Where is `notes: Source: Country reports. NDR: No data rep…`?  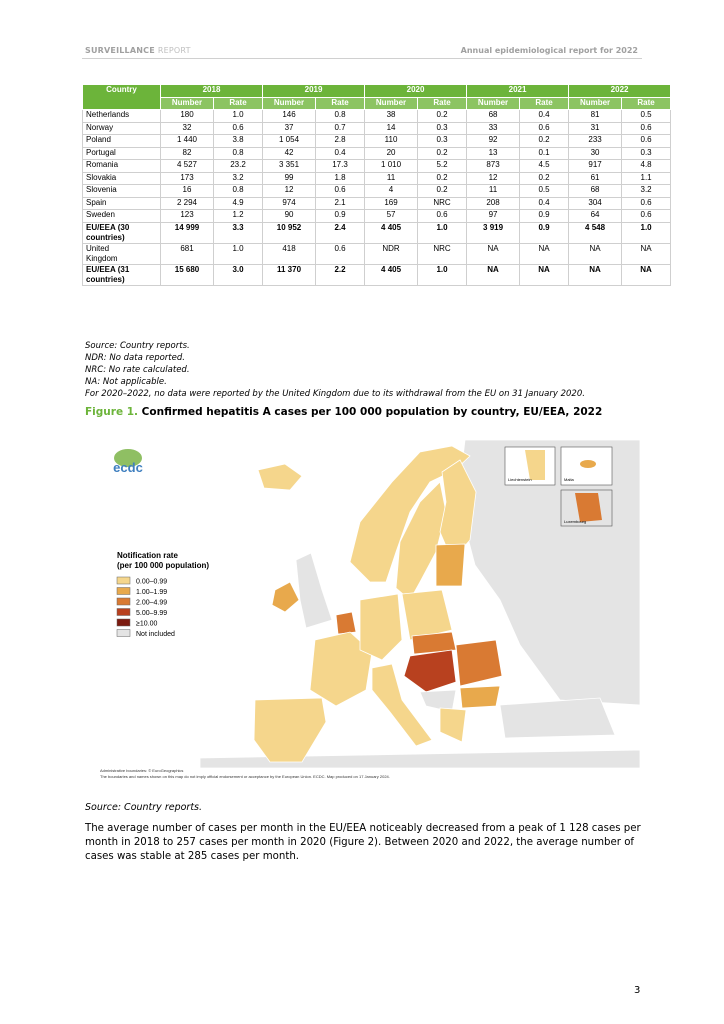 notes: Source: Country reports. NDR: No data rep… is located at coordinates (335, 370).